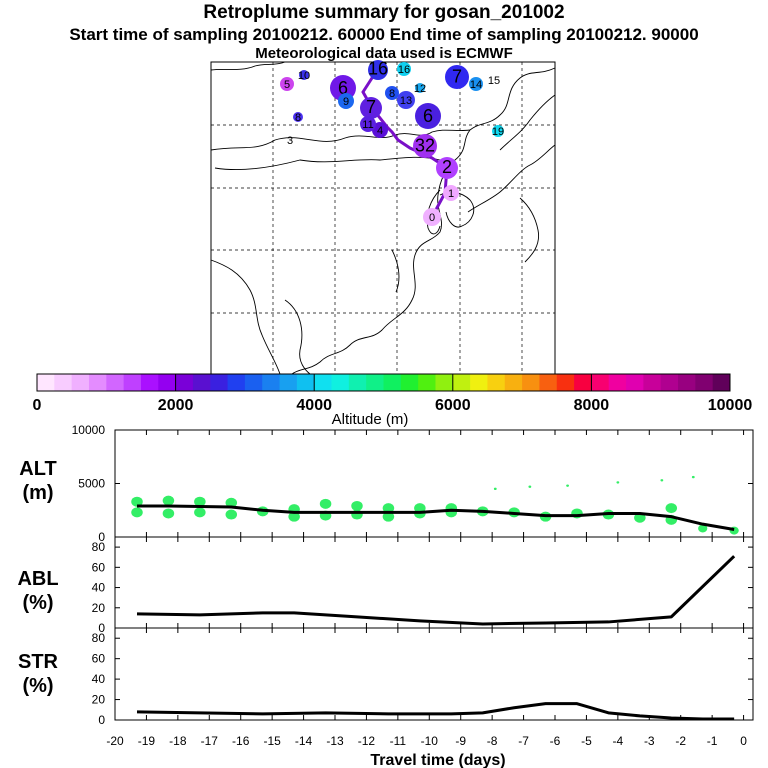  What do you see at coordinates (290, 141) in the screenshot?
I see `trajectory-point-label: 3` at bounding box center [290, 141].